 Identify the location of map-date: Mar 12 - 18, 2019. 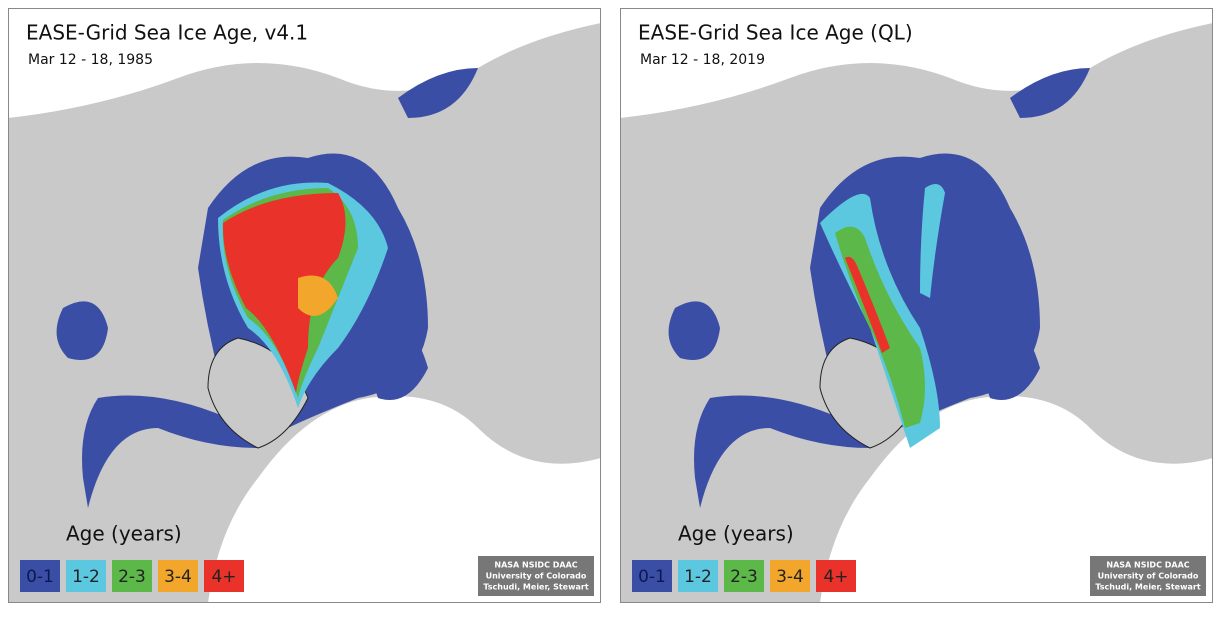
(702, 60).